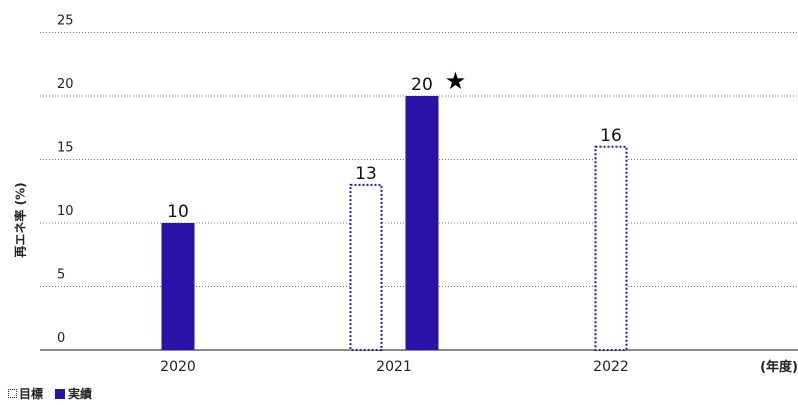 The image size is (798, 405). Describe the element at coordinates (178, 212) in the screenshot. I see `data-label-actual-2020: 10` at that location.